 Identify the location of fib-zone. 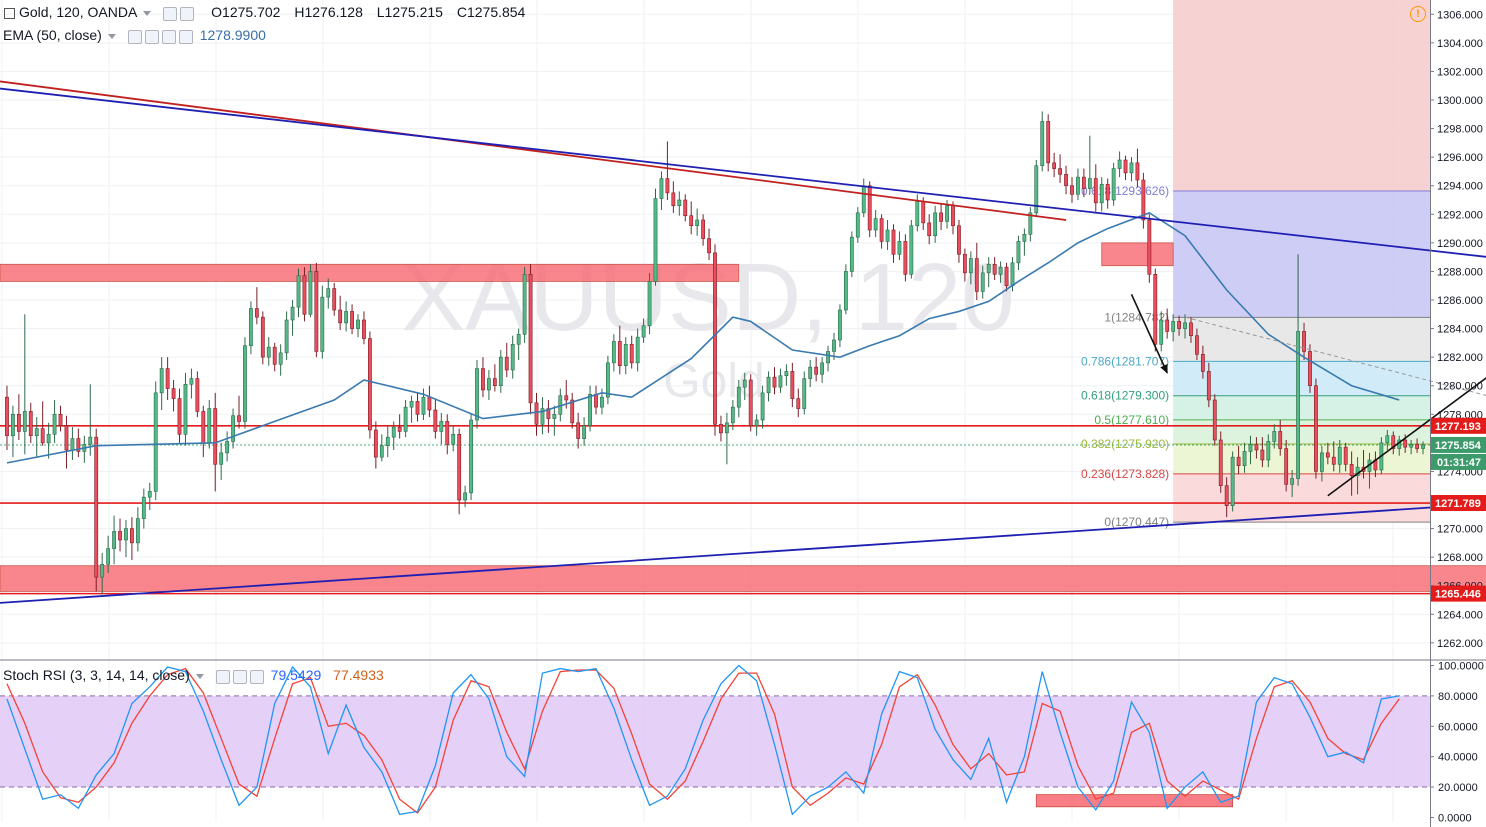
(1301, 254).